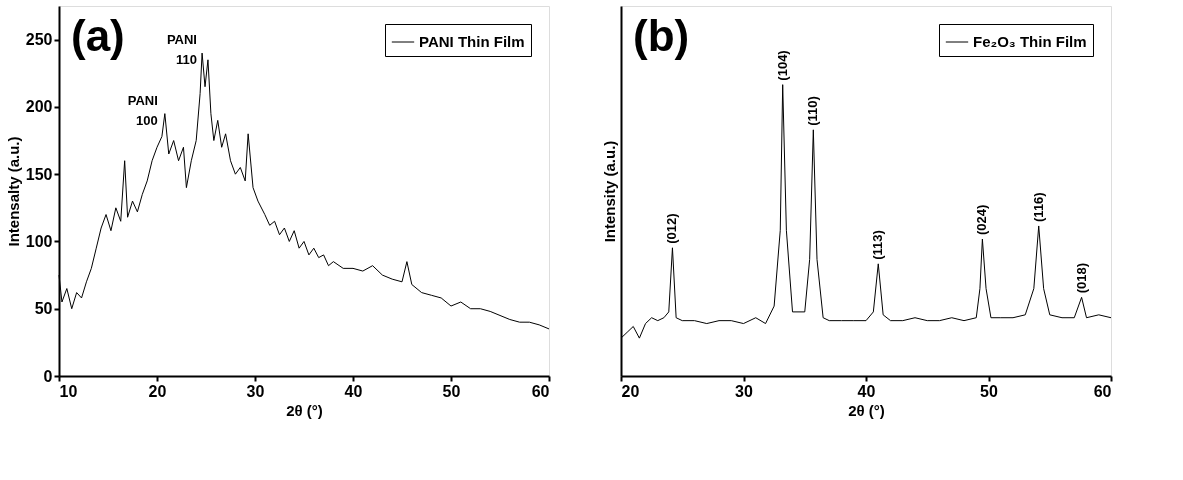 Image resolution: width=1183 pixels, height=480 pixels. Describe the element at coordinates (39, 107) in the screenshot. I see `y-tick-label: 200` at that location.